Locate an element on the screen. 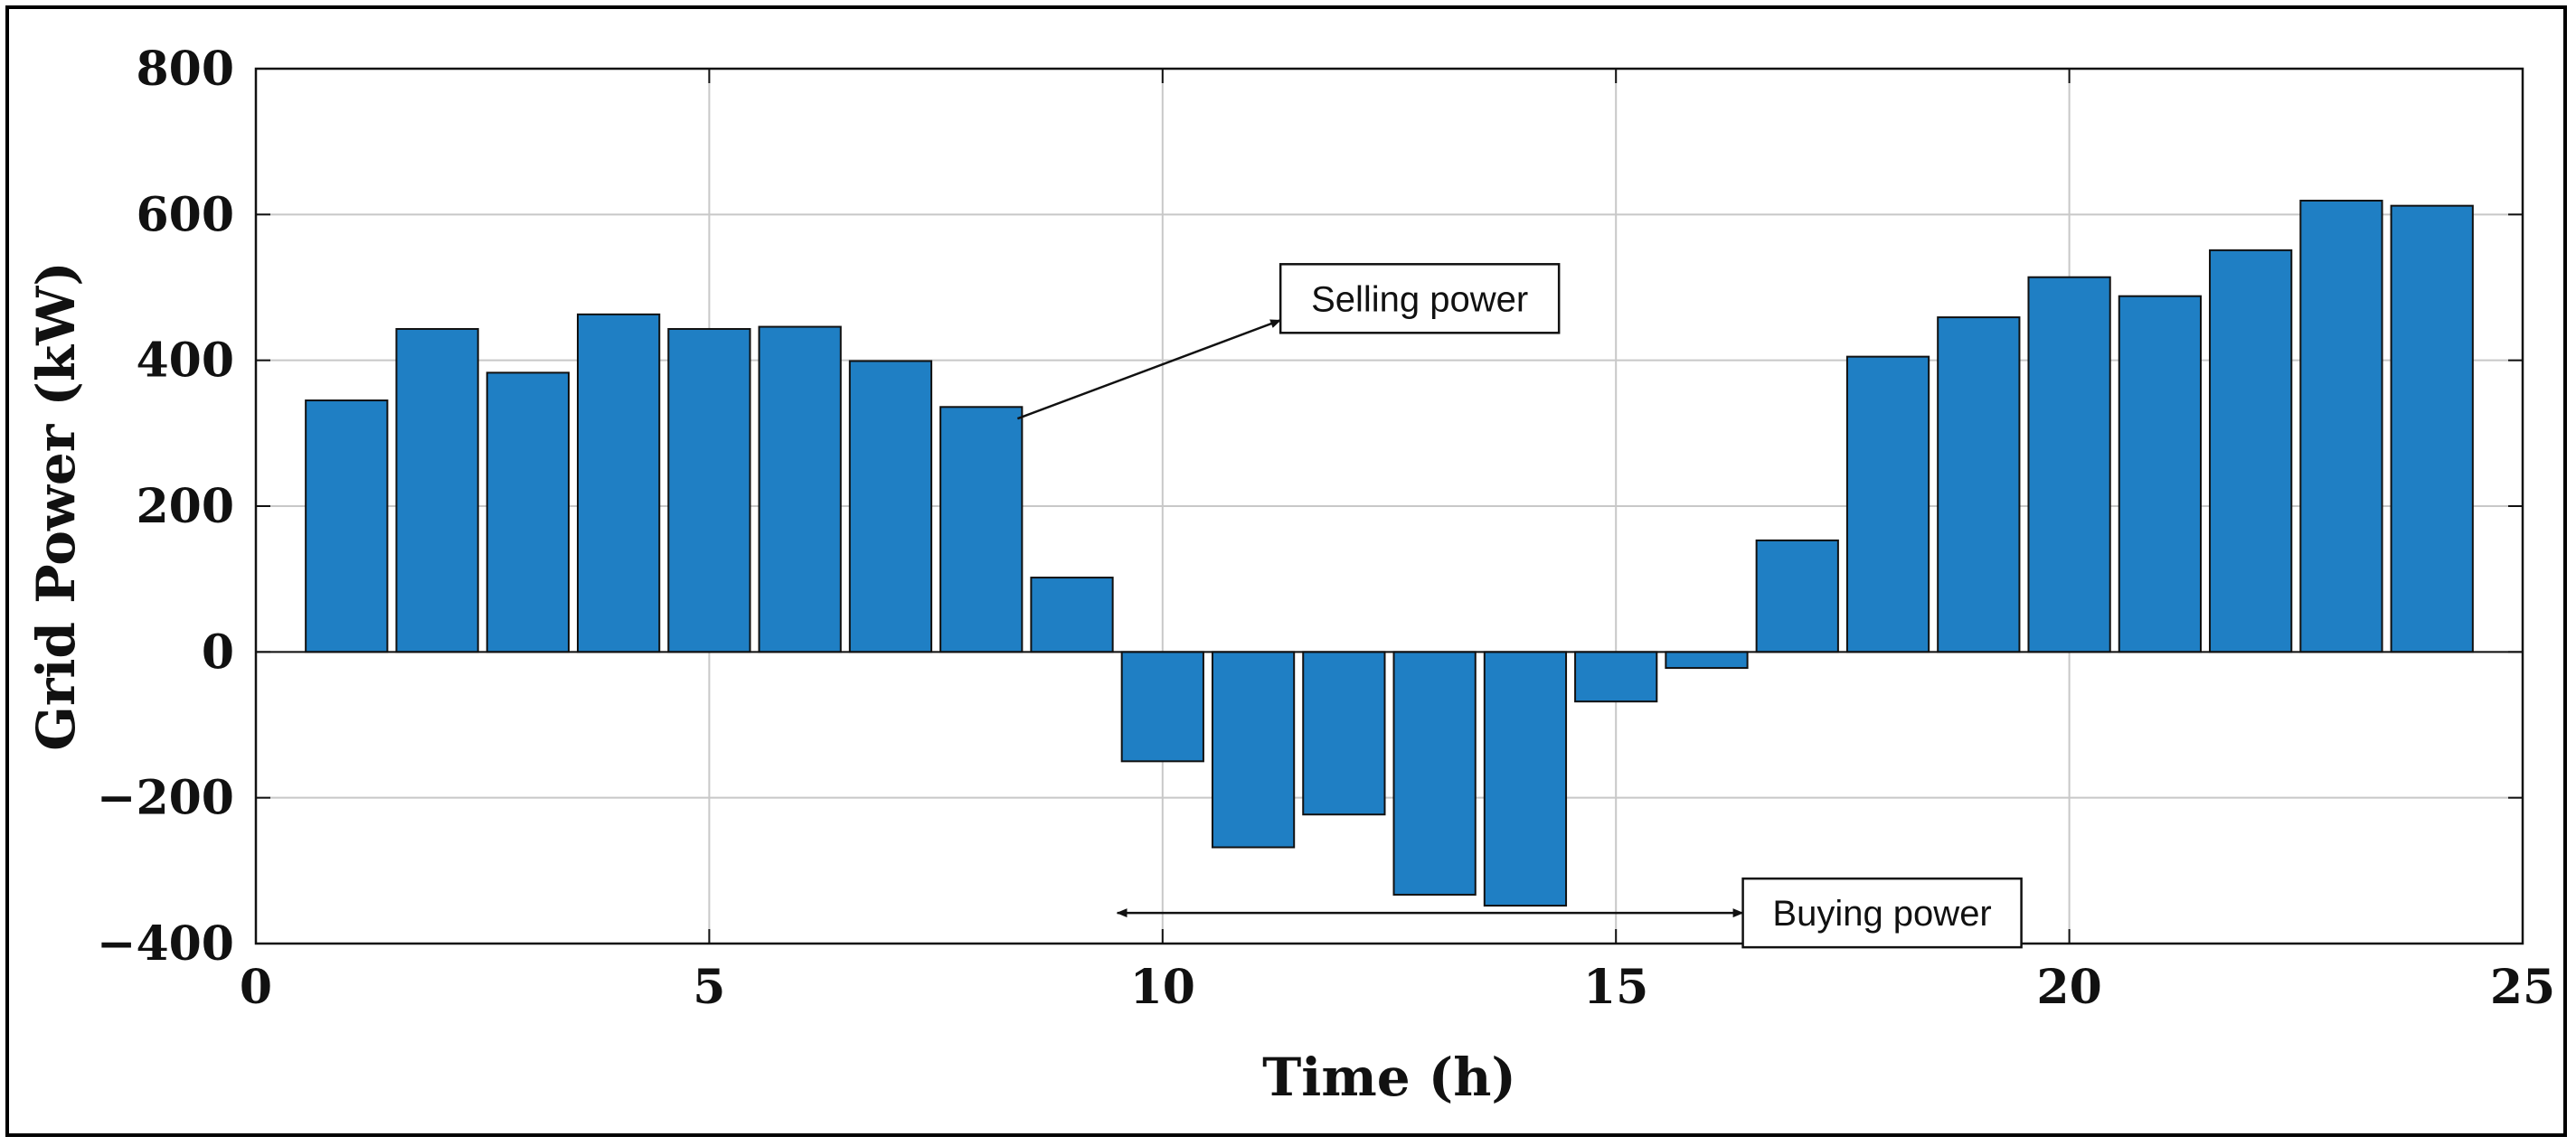 Image resolution: width=2576 pixels, height=1146 pixels. x-tick-label: 0 is located at coordinates (256, 988).